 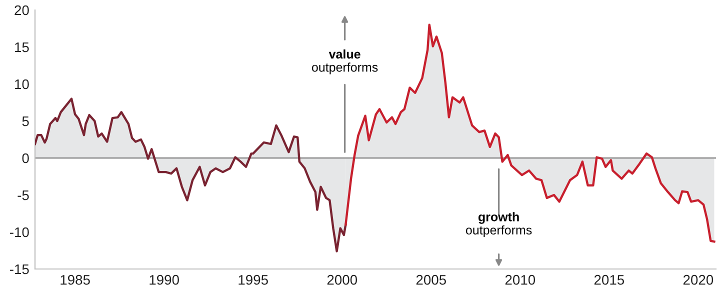 I want to click on x-tick-label: 1990, so click(x=164, y=279).